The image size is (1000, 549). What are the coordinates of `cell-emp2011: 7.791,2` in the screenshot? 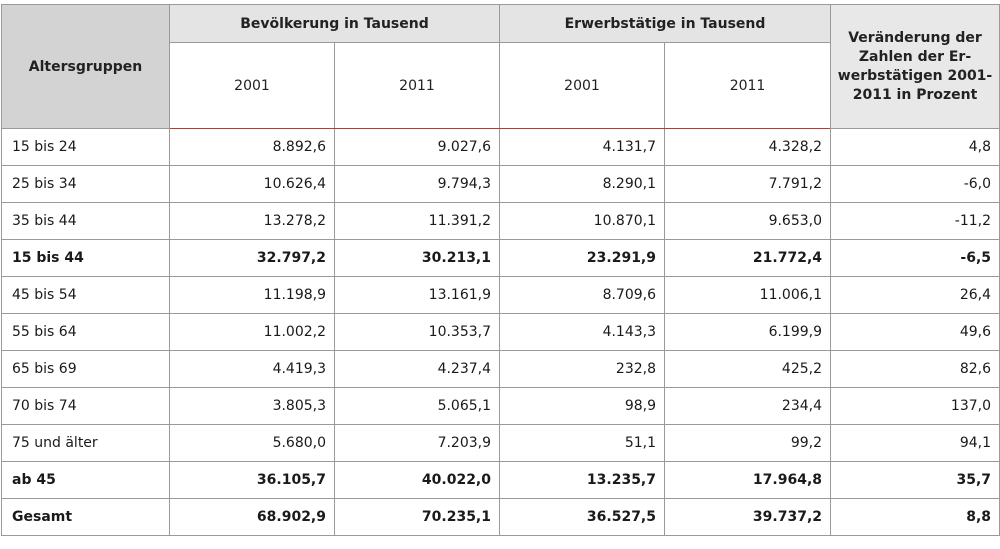 It's located at (747, 184).